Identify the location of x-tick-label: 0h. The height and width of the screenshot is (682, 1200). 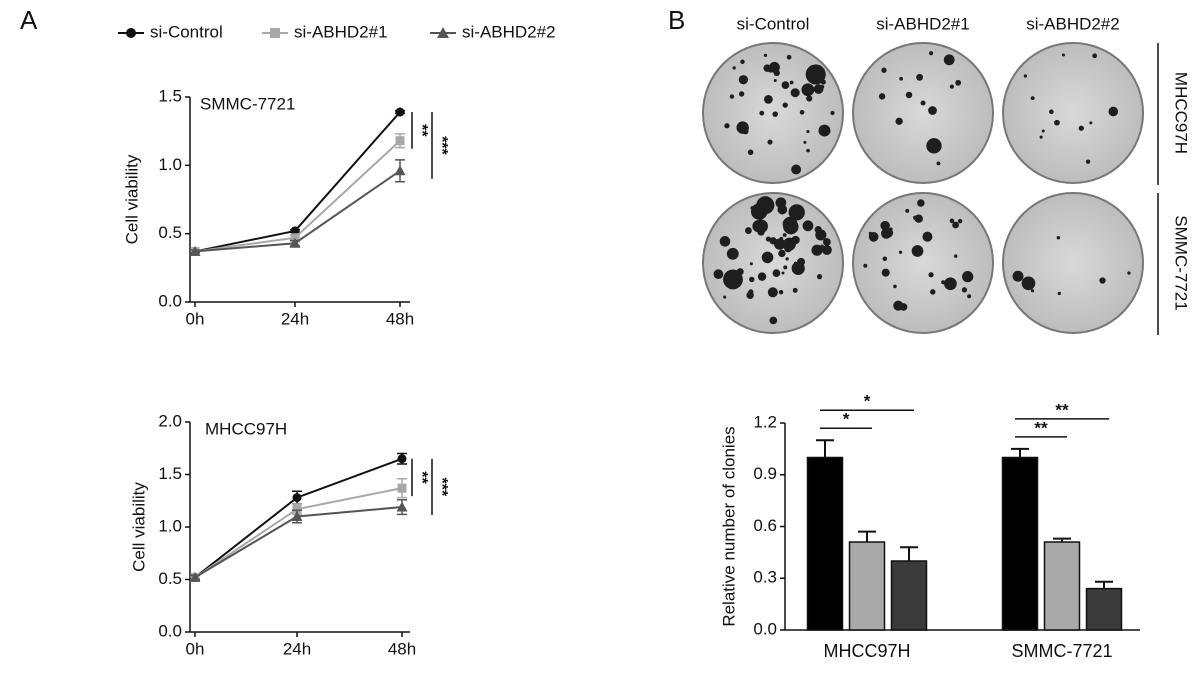
(195, 648).